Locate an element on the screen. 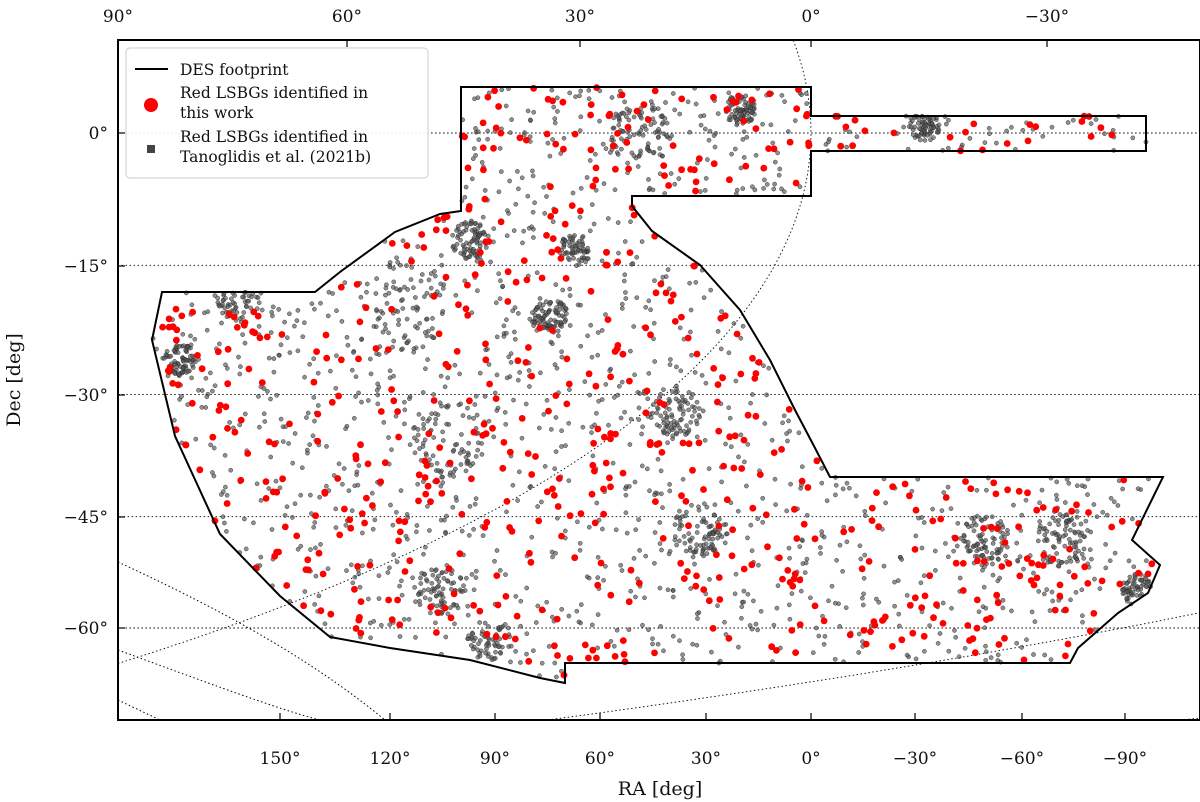  legend-black-swatch is located at coordinates (151, 149).